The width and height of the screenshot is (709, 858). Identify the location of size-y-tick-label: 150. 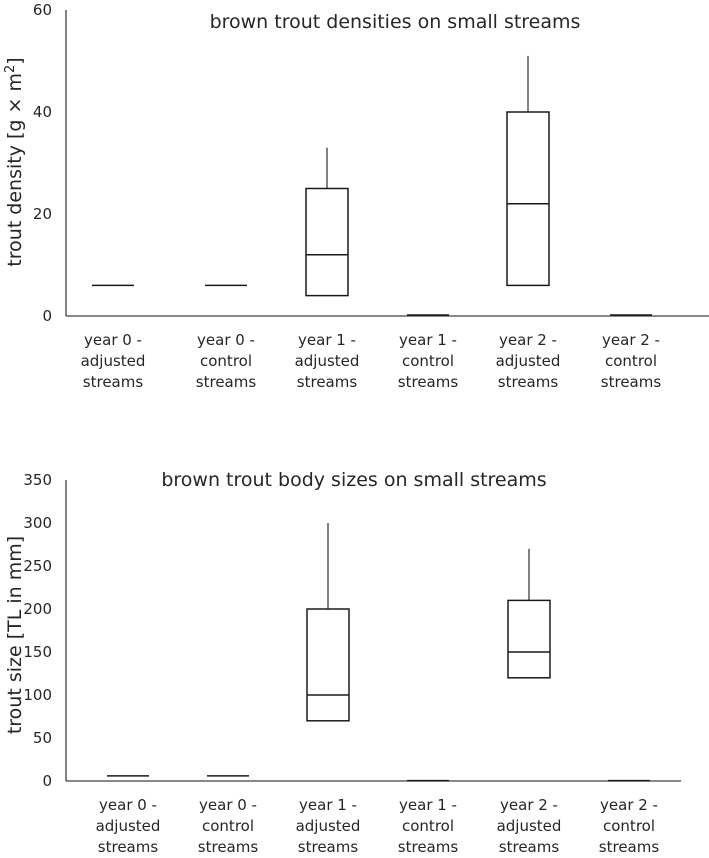
(37, 652).